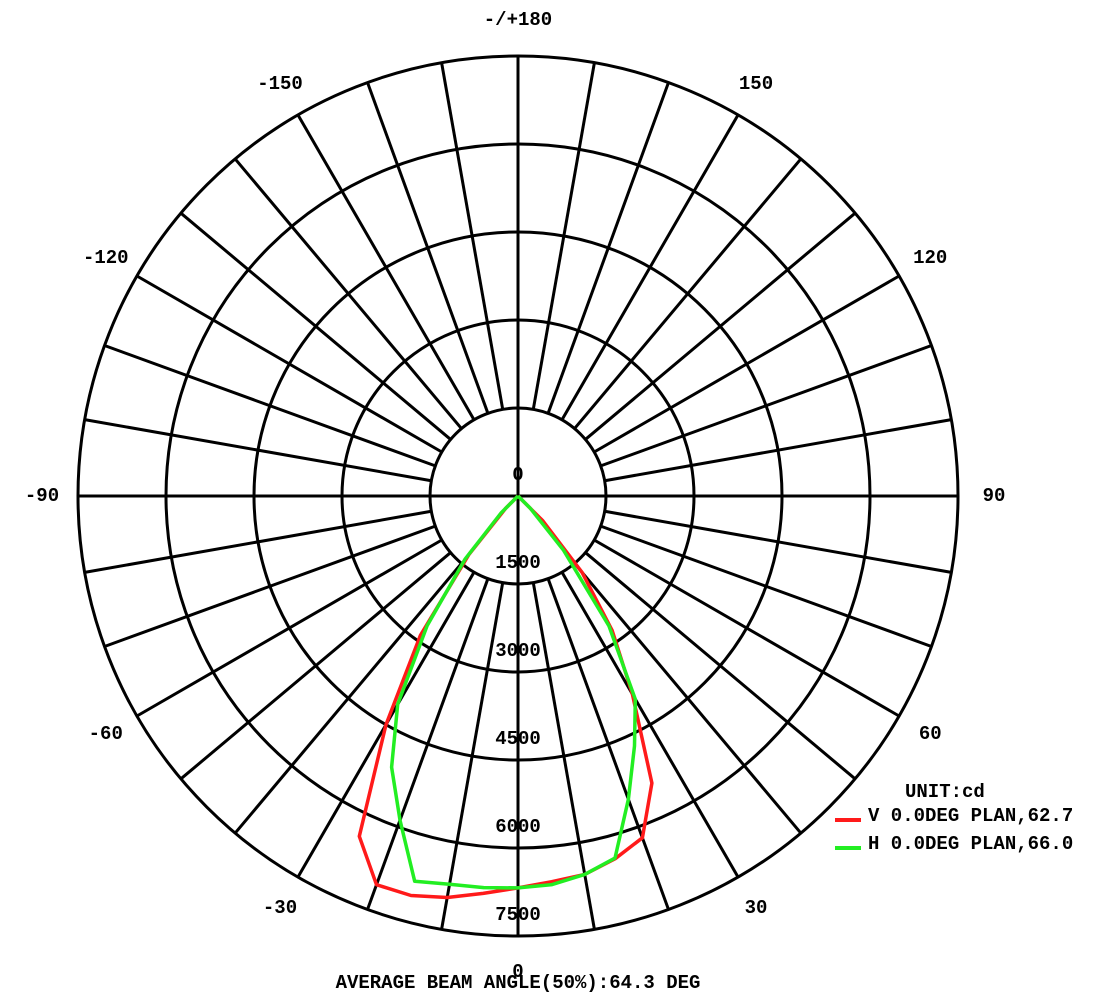 This screenshot has height=998, width=1103. What do you see at coordinates (518, 20) in the screenshot?
I see `angle-tick-label: -/+180` at bounding box center [518, 20].